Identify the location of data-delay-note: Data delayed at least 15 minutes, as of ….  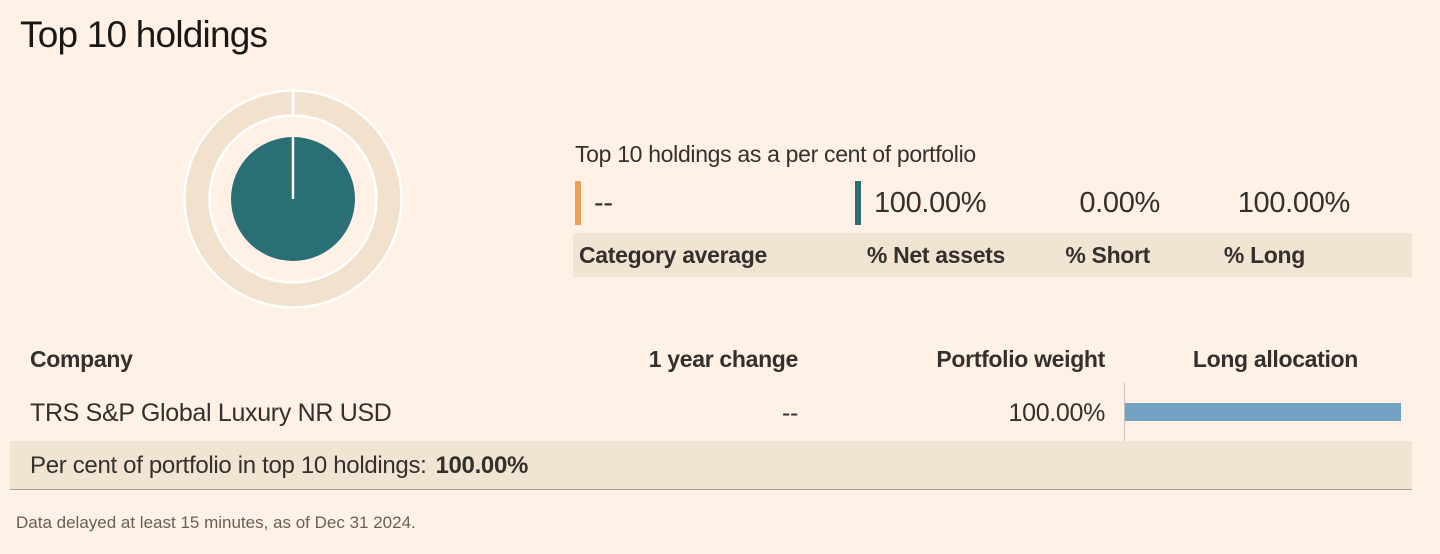
(216, 522).